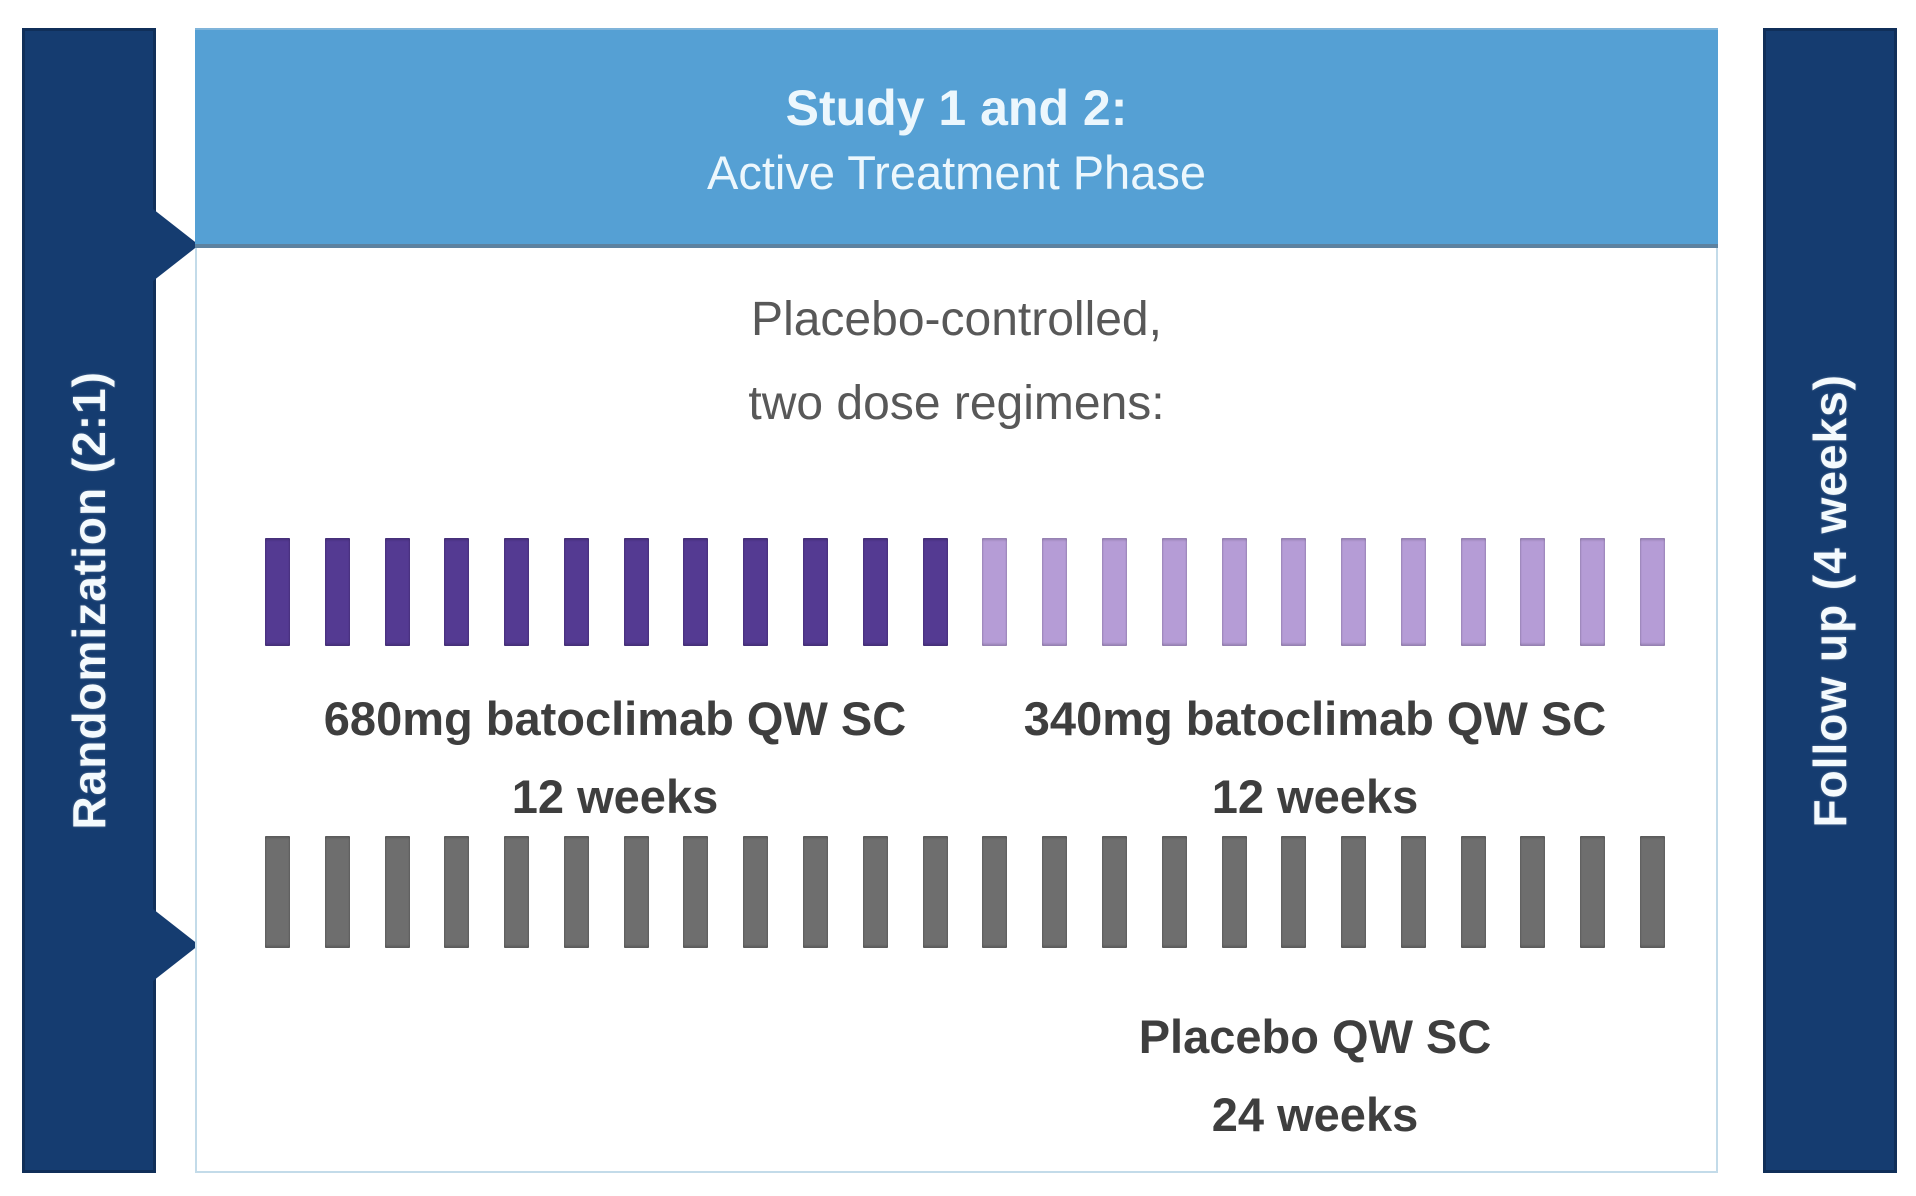  I want to click on randomization-arrow-bottom-icon, so click(176, 945).